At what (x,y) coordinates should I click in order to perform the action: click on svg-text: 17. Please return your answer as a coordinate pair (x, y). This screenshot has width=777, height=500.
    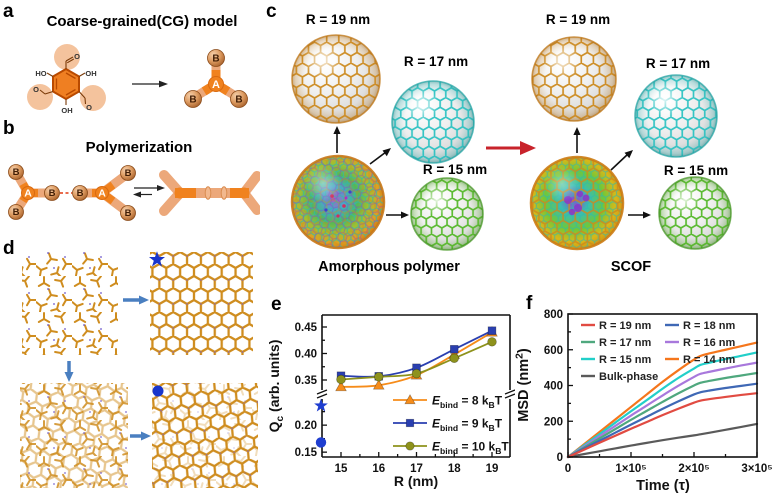
    Looking at the image, I should click on (416, 469).